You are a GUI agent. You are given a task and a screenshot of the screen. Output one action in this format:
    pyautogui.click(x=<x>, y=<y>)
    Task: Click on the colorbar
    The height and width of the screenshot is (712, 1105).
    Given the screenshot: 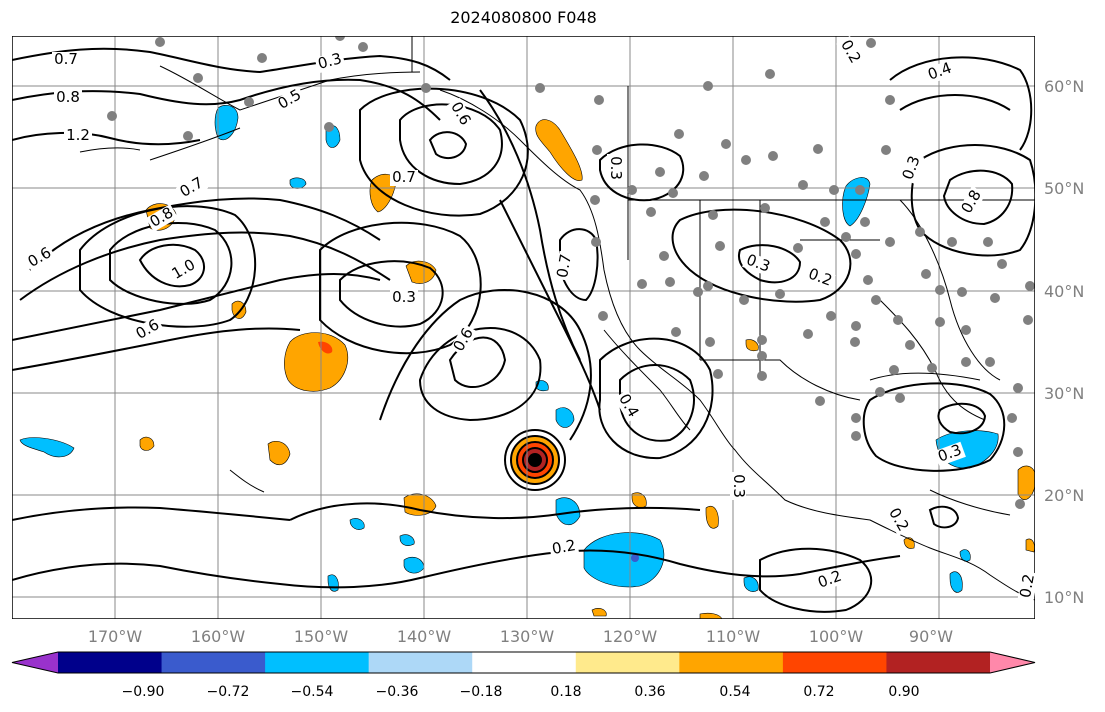 What is the action you would take?
    pyautogui.click(x=523, y=662)
    